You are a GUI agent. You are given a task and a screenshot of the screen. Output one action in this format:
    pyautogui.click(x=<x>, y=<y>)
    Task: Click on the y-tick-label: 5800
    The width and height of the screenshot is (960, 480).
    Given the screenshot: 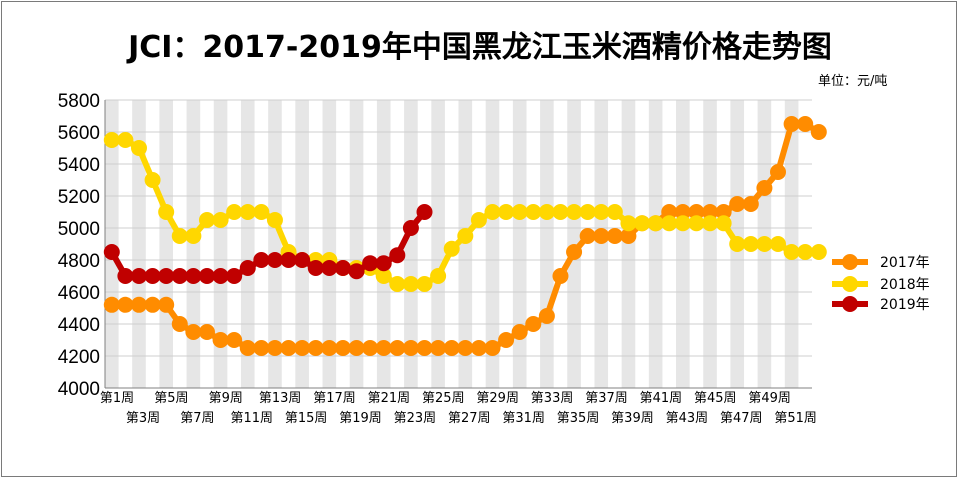 What is the action you would take?
    pyautogui.click(x=79, y=101)
    